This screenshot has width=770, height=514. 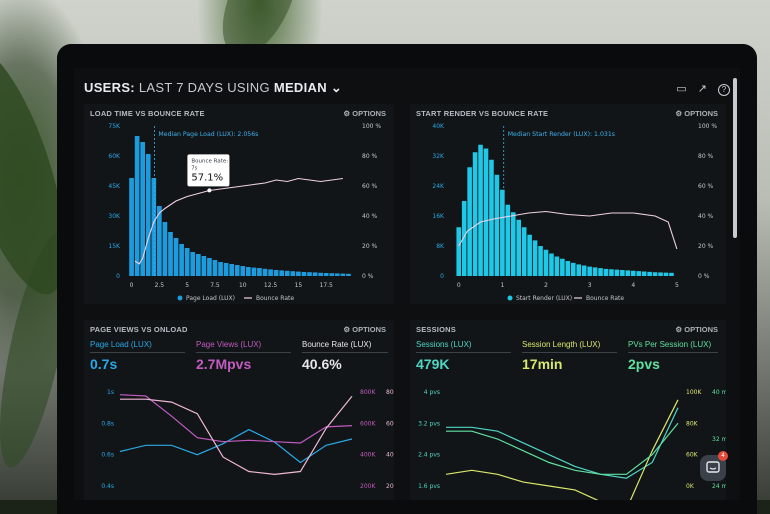 What do you see at coordinates (633, 285) in the screenshot?
I see `x-tick-label: 4` at bounding box center [633, 285].